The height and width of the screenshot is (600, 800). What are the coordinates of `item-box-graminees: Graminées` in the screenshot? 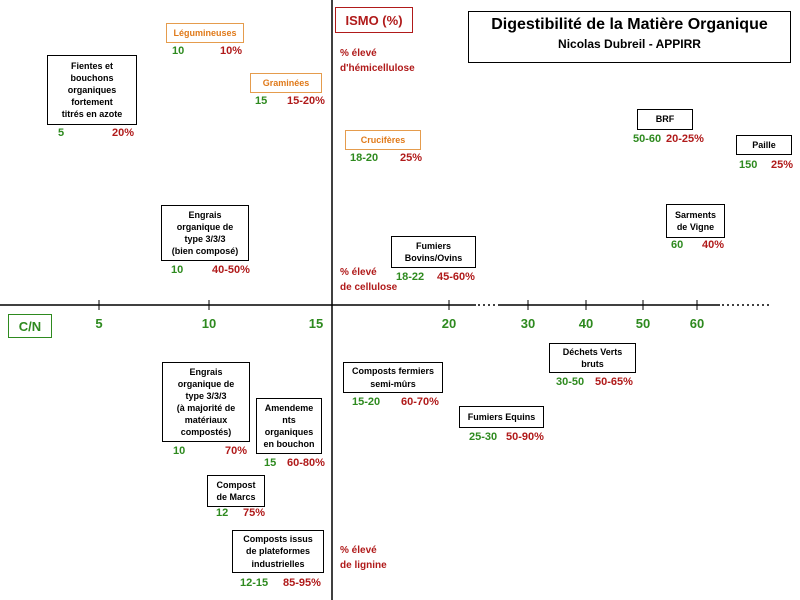 It's located at (286, 83).